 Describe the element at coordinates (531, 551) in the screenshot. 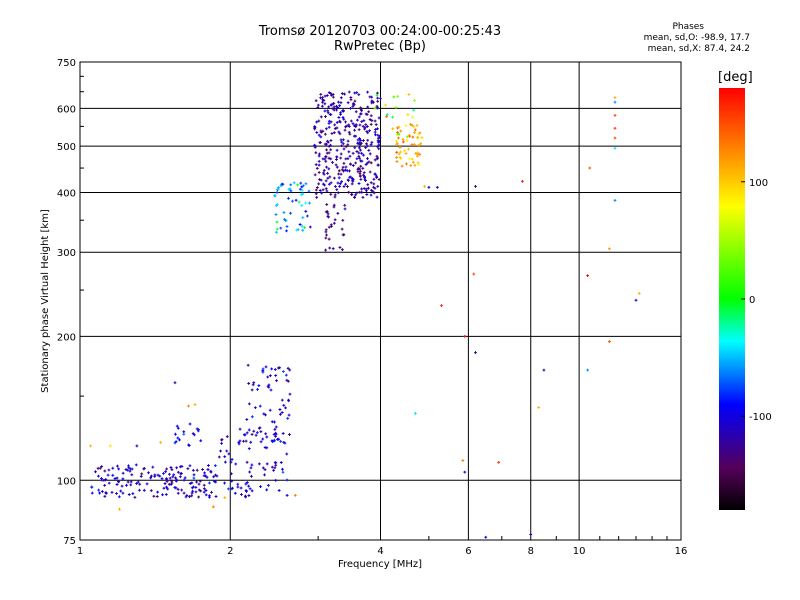

I see `x-tick-label: 8` at that location.